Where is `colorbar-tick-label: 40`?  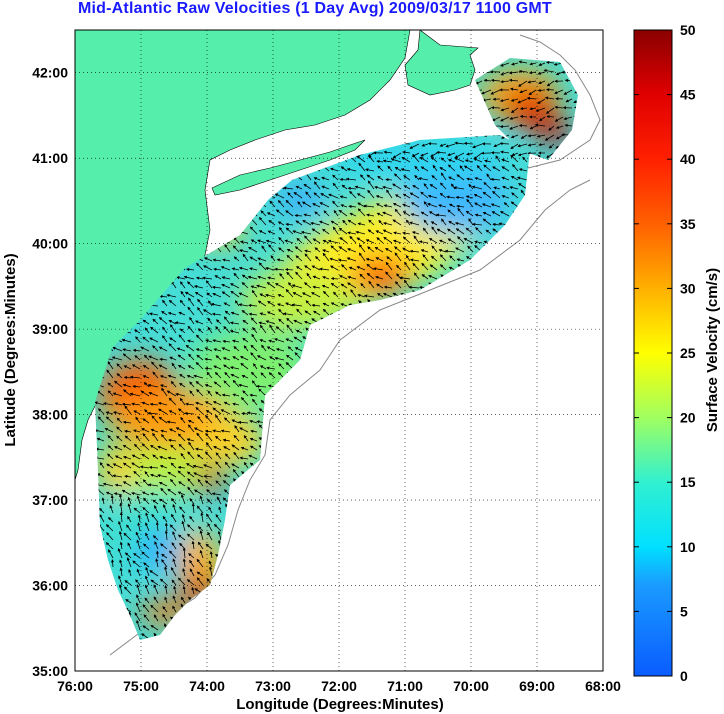
colorbar-tick-label: 40 is located at coordinates (688, 159).